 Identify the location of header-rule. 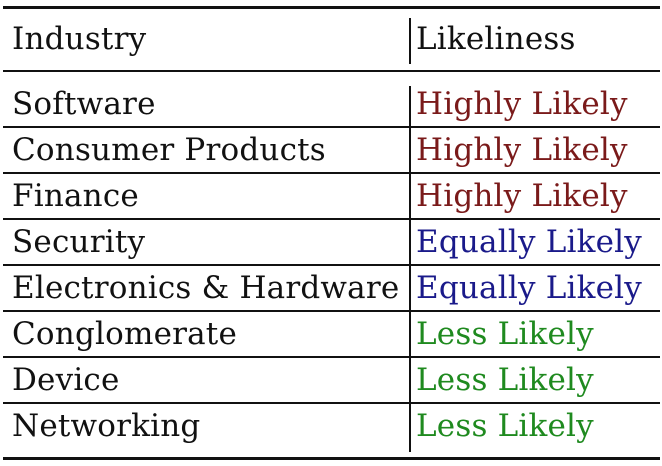
(331, 71).